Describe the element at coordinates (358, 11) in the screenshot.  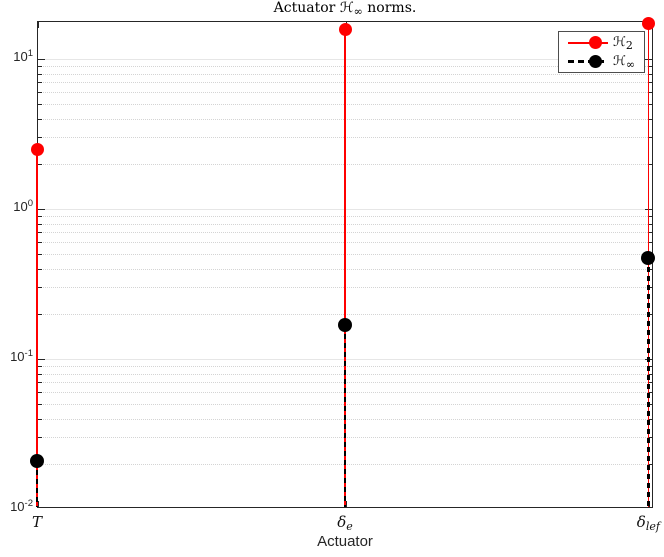
I see `infinity-subscript: ∞` at that location.